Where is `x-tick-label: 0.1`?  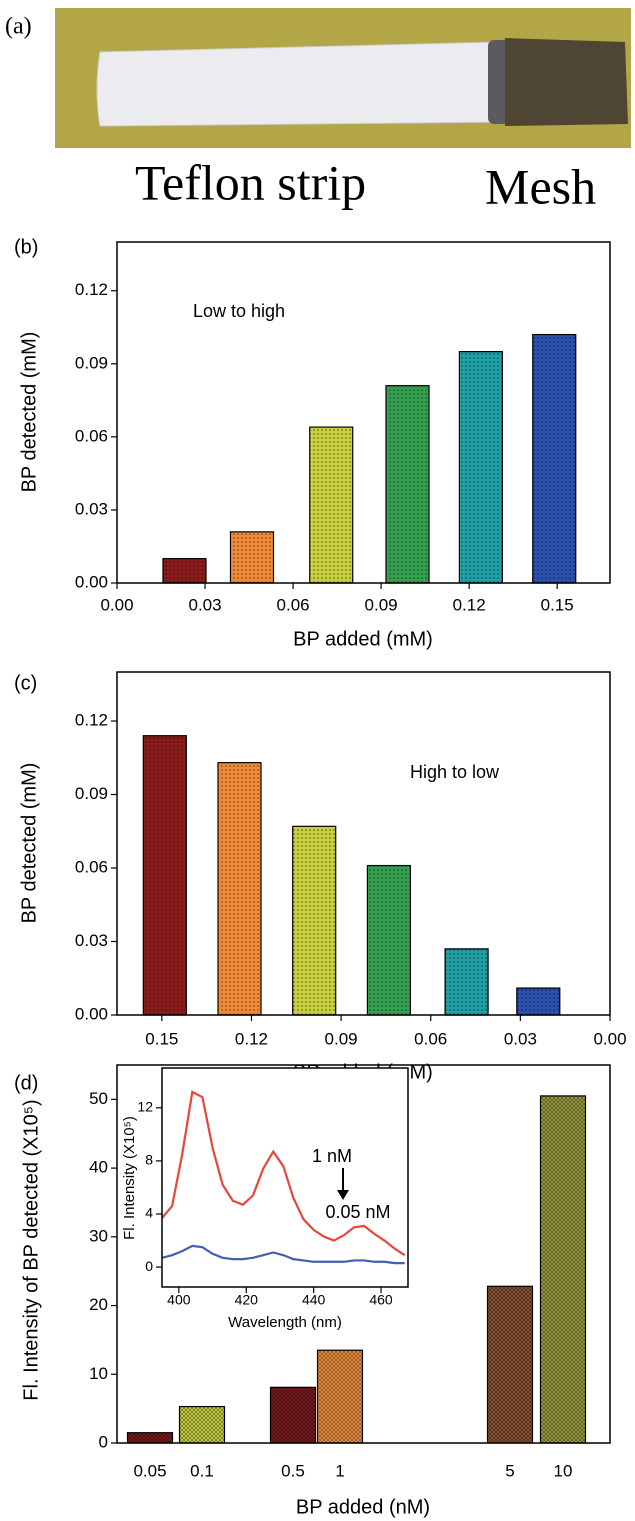
x-tick-label: 0.1 is located at coordinates (202, 1470).